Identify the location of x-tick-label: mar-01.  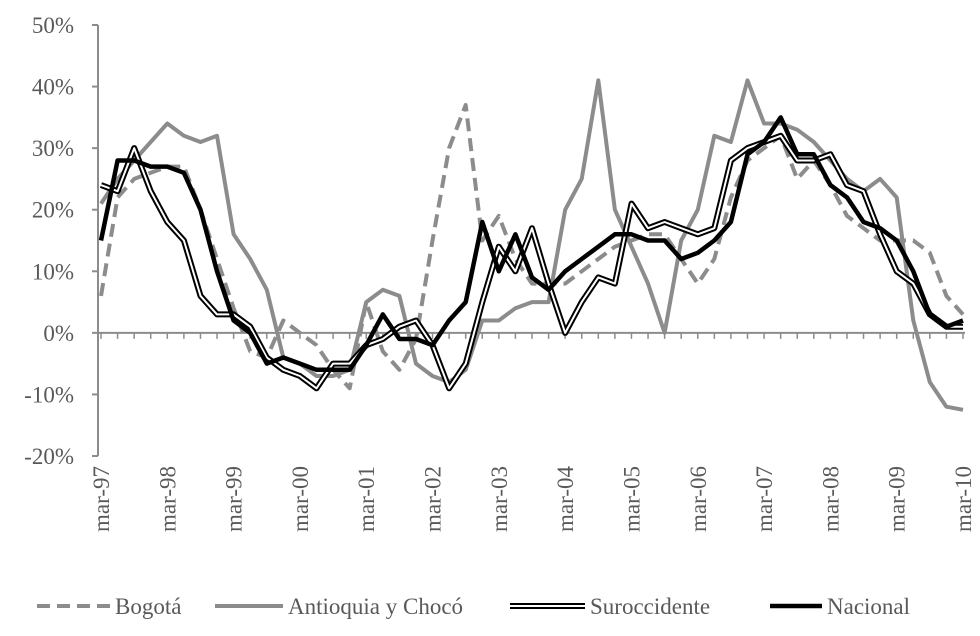
(366, 499).